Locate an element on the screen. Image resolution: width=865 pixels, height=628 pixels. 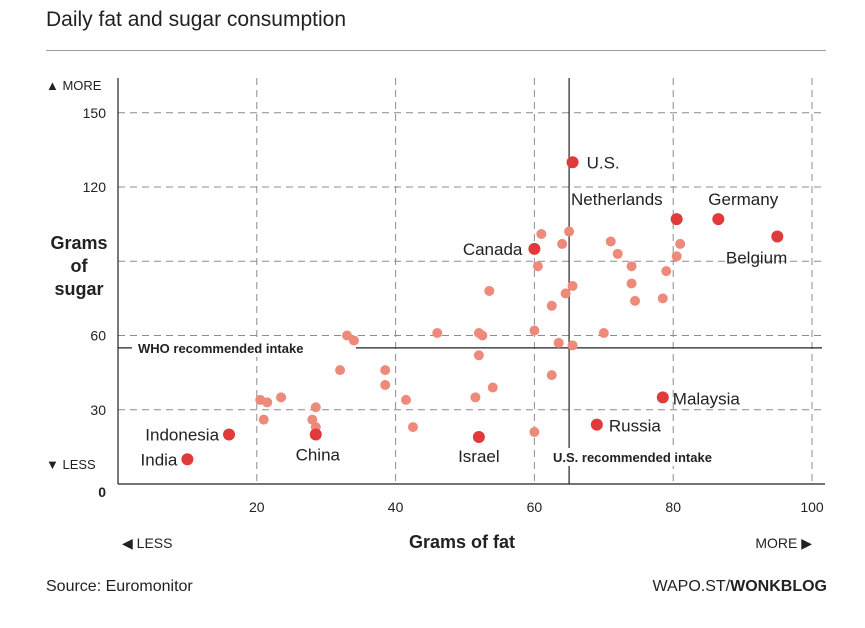
point-label: Russia is located at coordinates (635, 426).